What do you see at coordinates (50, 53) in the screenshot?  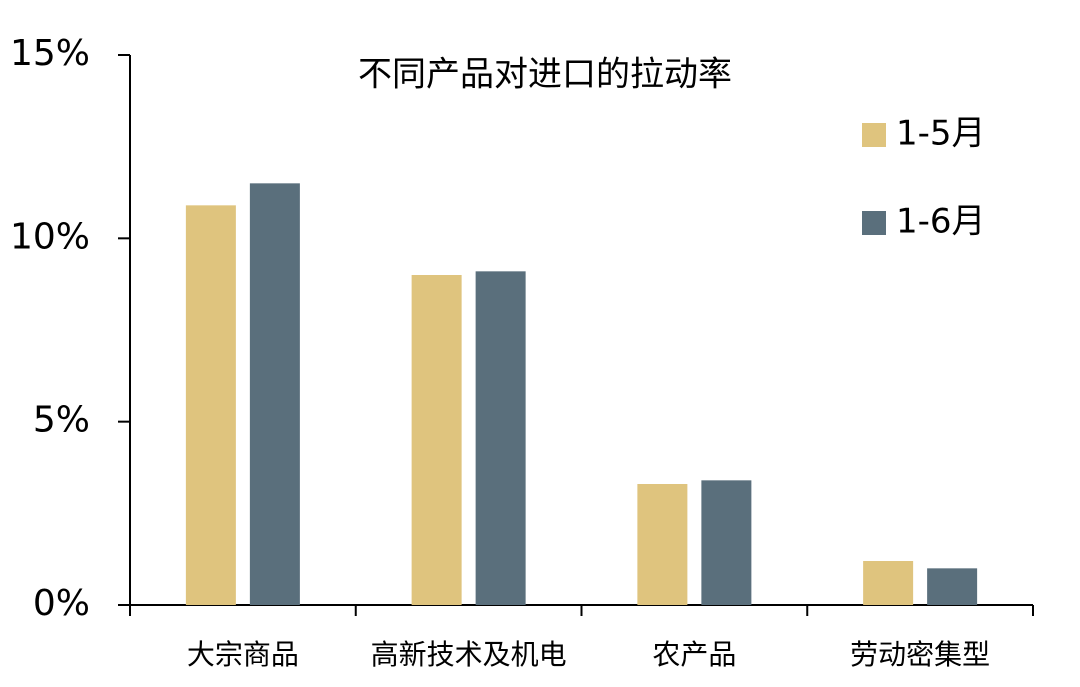 I see `y-tick-label: 15%` at bounding box center [50, 53].